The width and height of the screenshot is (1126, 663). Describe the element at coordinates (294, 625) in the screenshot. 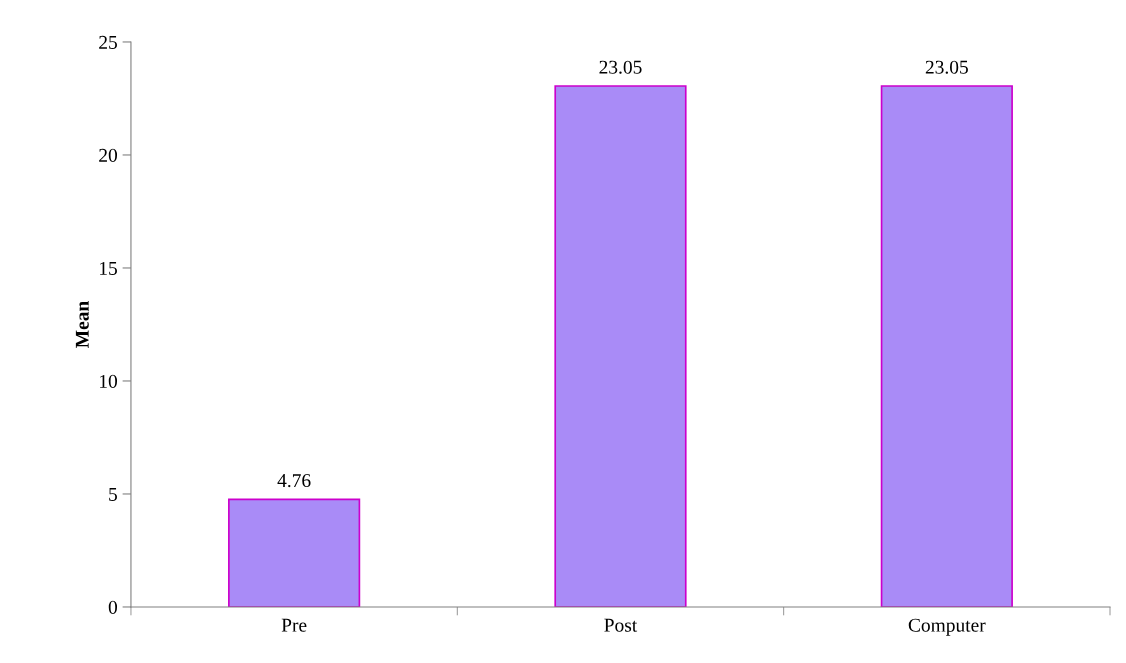

I see `x-tick-label: Pre` at that location.